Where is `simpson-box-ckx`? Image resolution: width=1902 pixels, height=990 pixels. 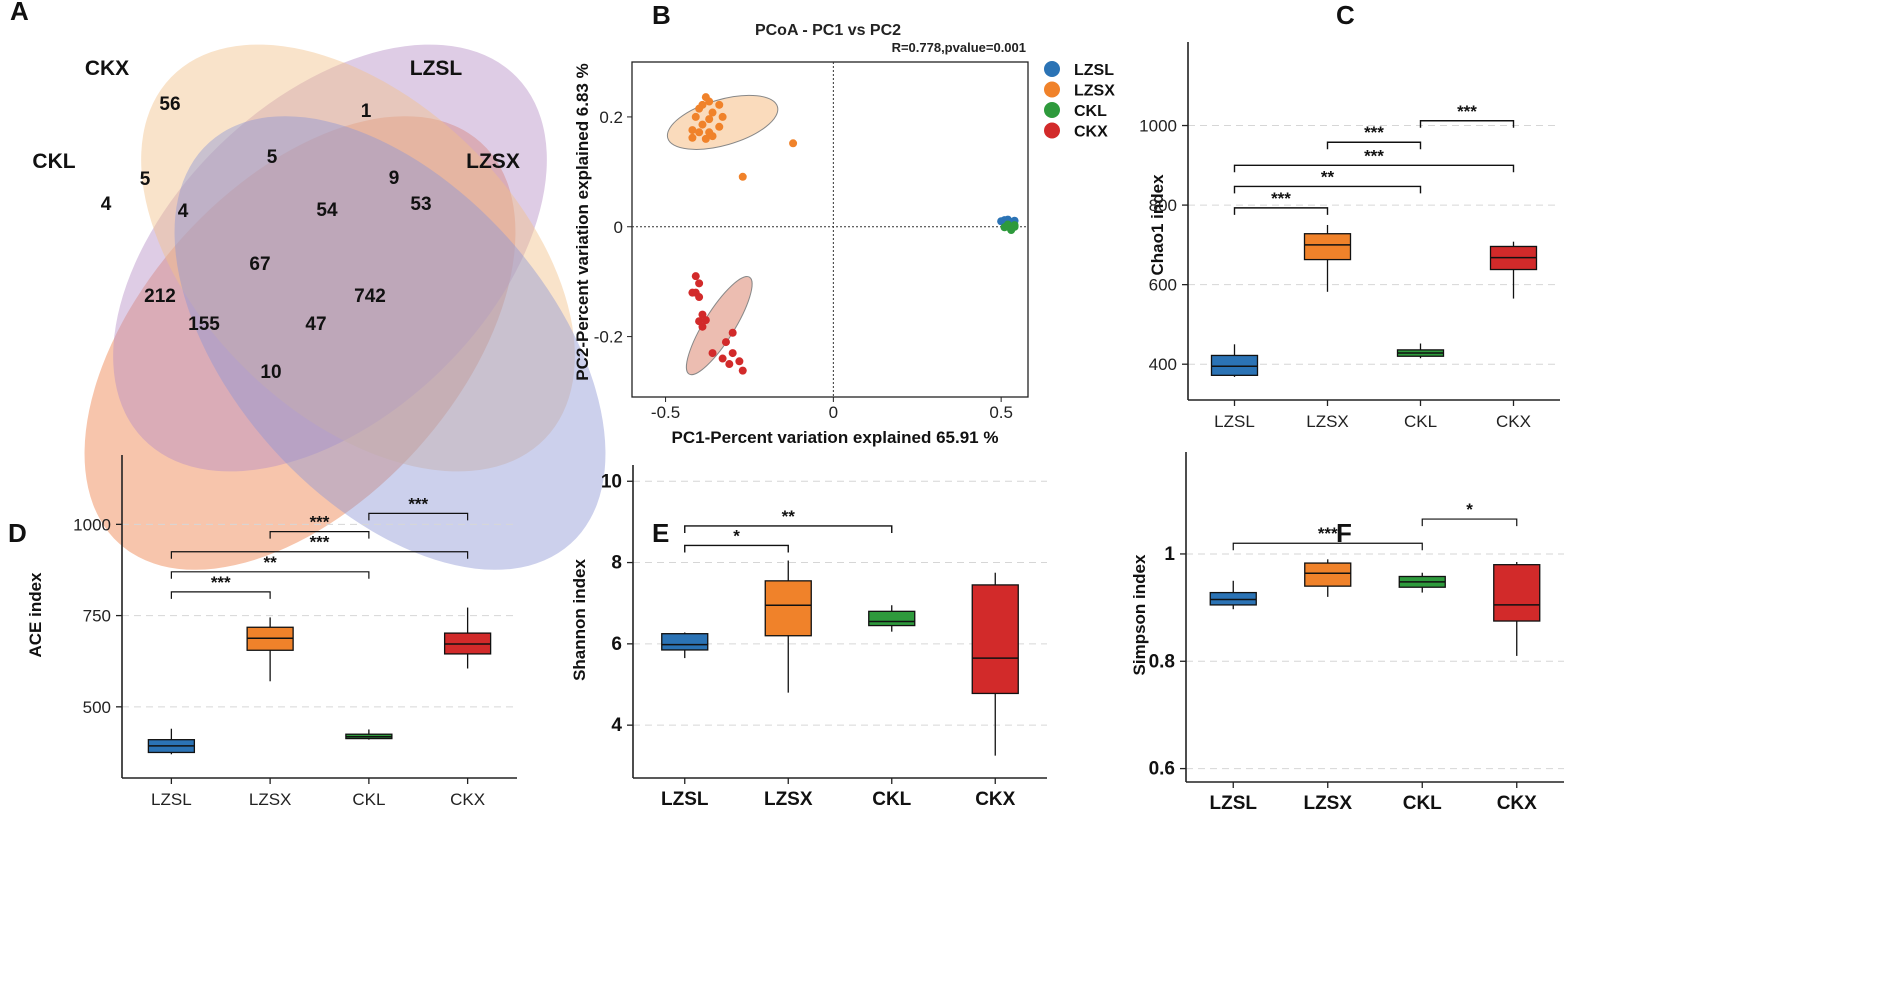 simpson-box-ckx is located at coordinates (1517, 593).